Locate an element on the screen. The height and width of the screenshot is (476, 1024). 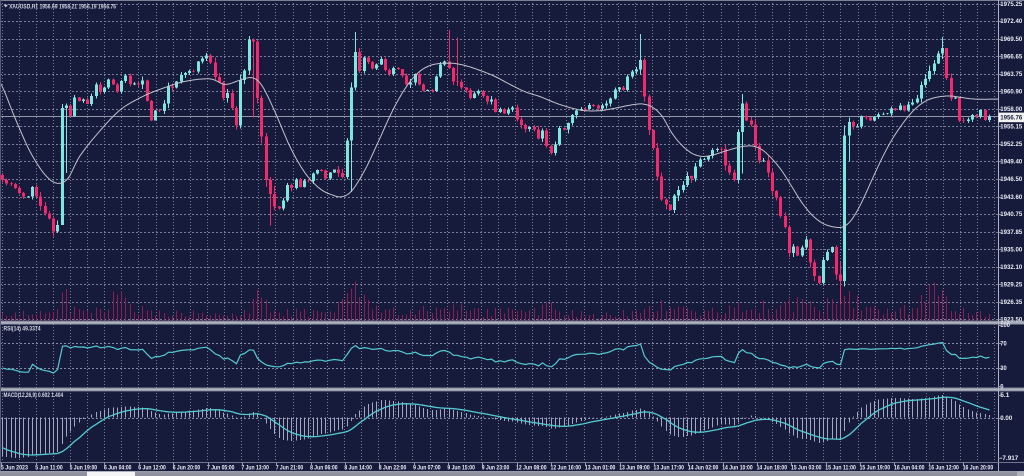
svg-text: 16 Jun 04:00 is located at coordinates (909, 468).